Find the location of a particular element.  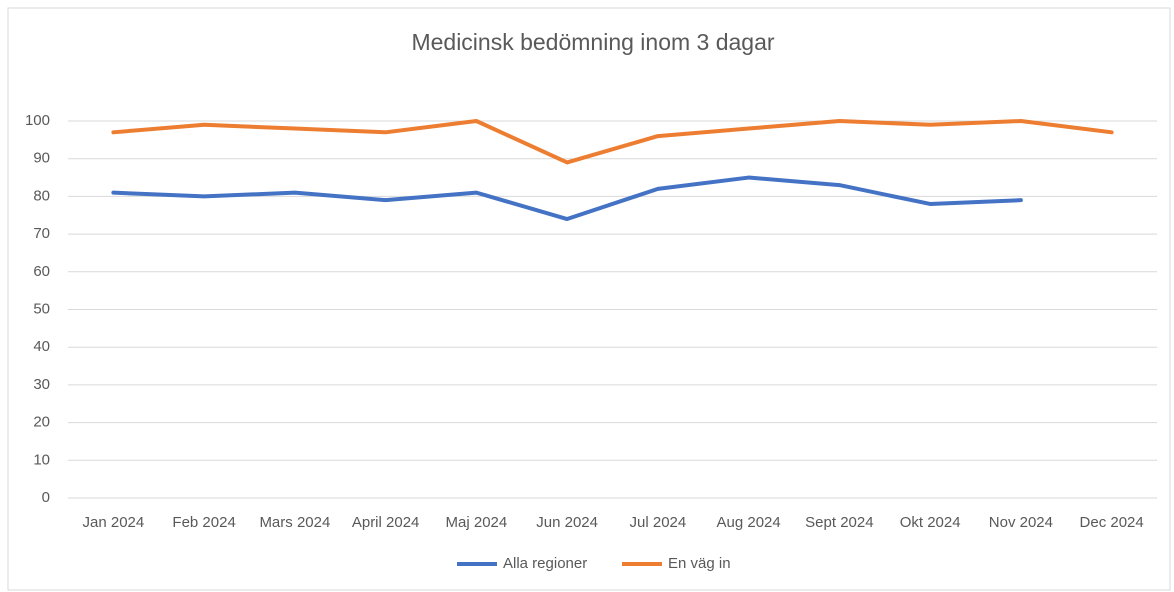

x-tick-label: Okt 2024 is located at coordinates (930, 522).